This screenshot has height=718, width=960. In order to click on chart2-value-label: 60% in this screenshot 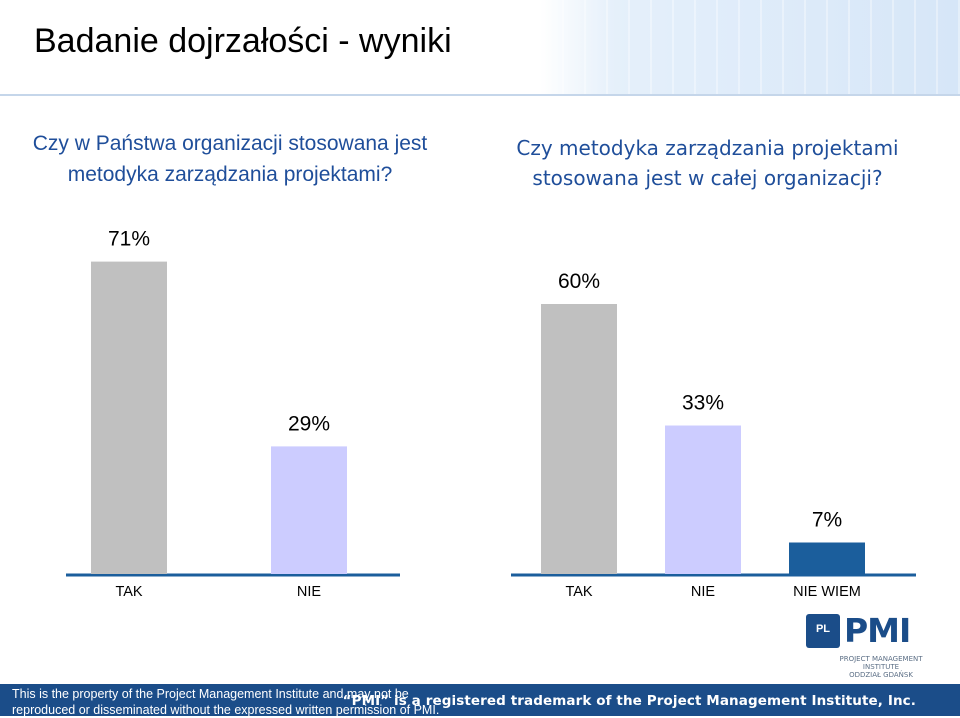, I will do `click(579, 281)`.